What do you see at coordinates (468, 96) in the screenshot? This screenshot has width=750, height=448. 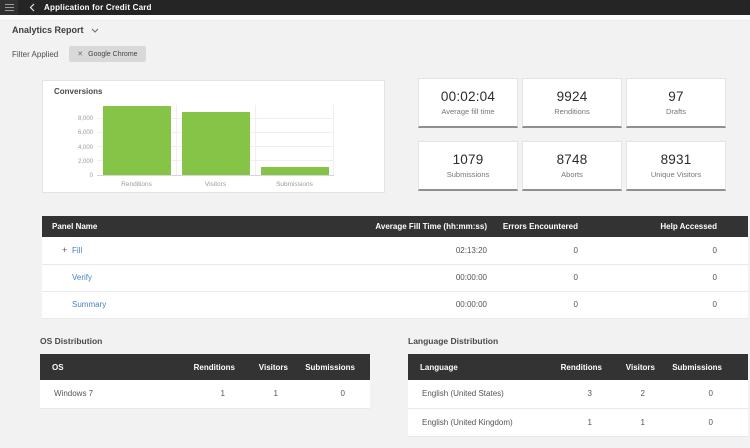 I see `metric-value: 00:02:04` at bounding box center [468, 96].